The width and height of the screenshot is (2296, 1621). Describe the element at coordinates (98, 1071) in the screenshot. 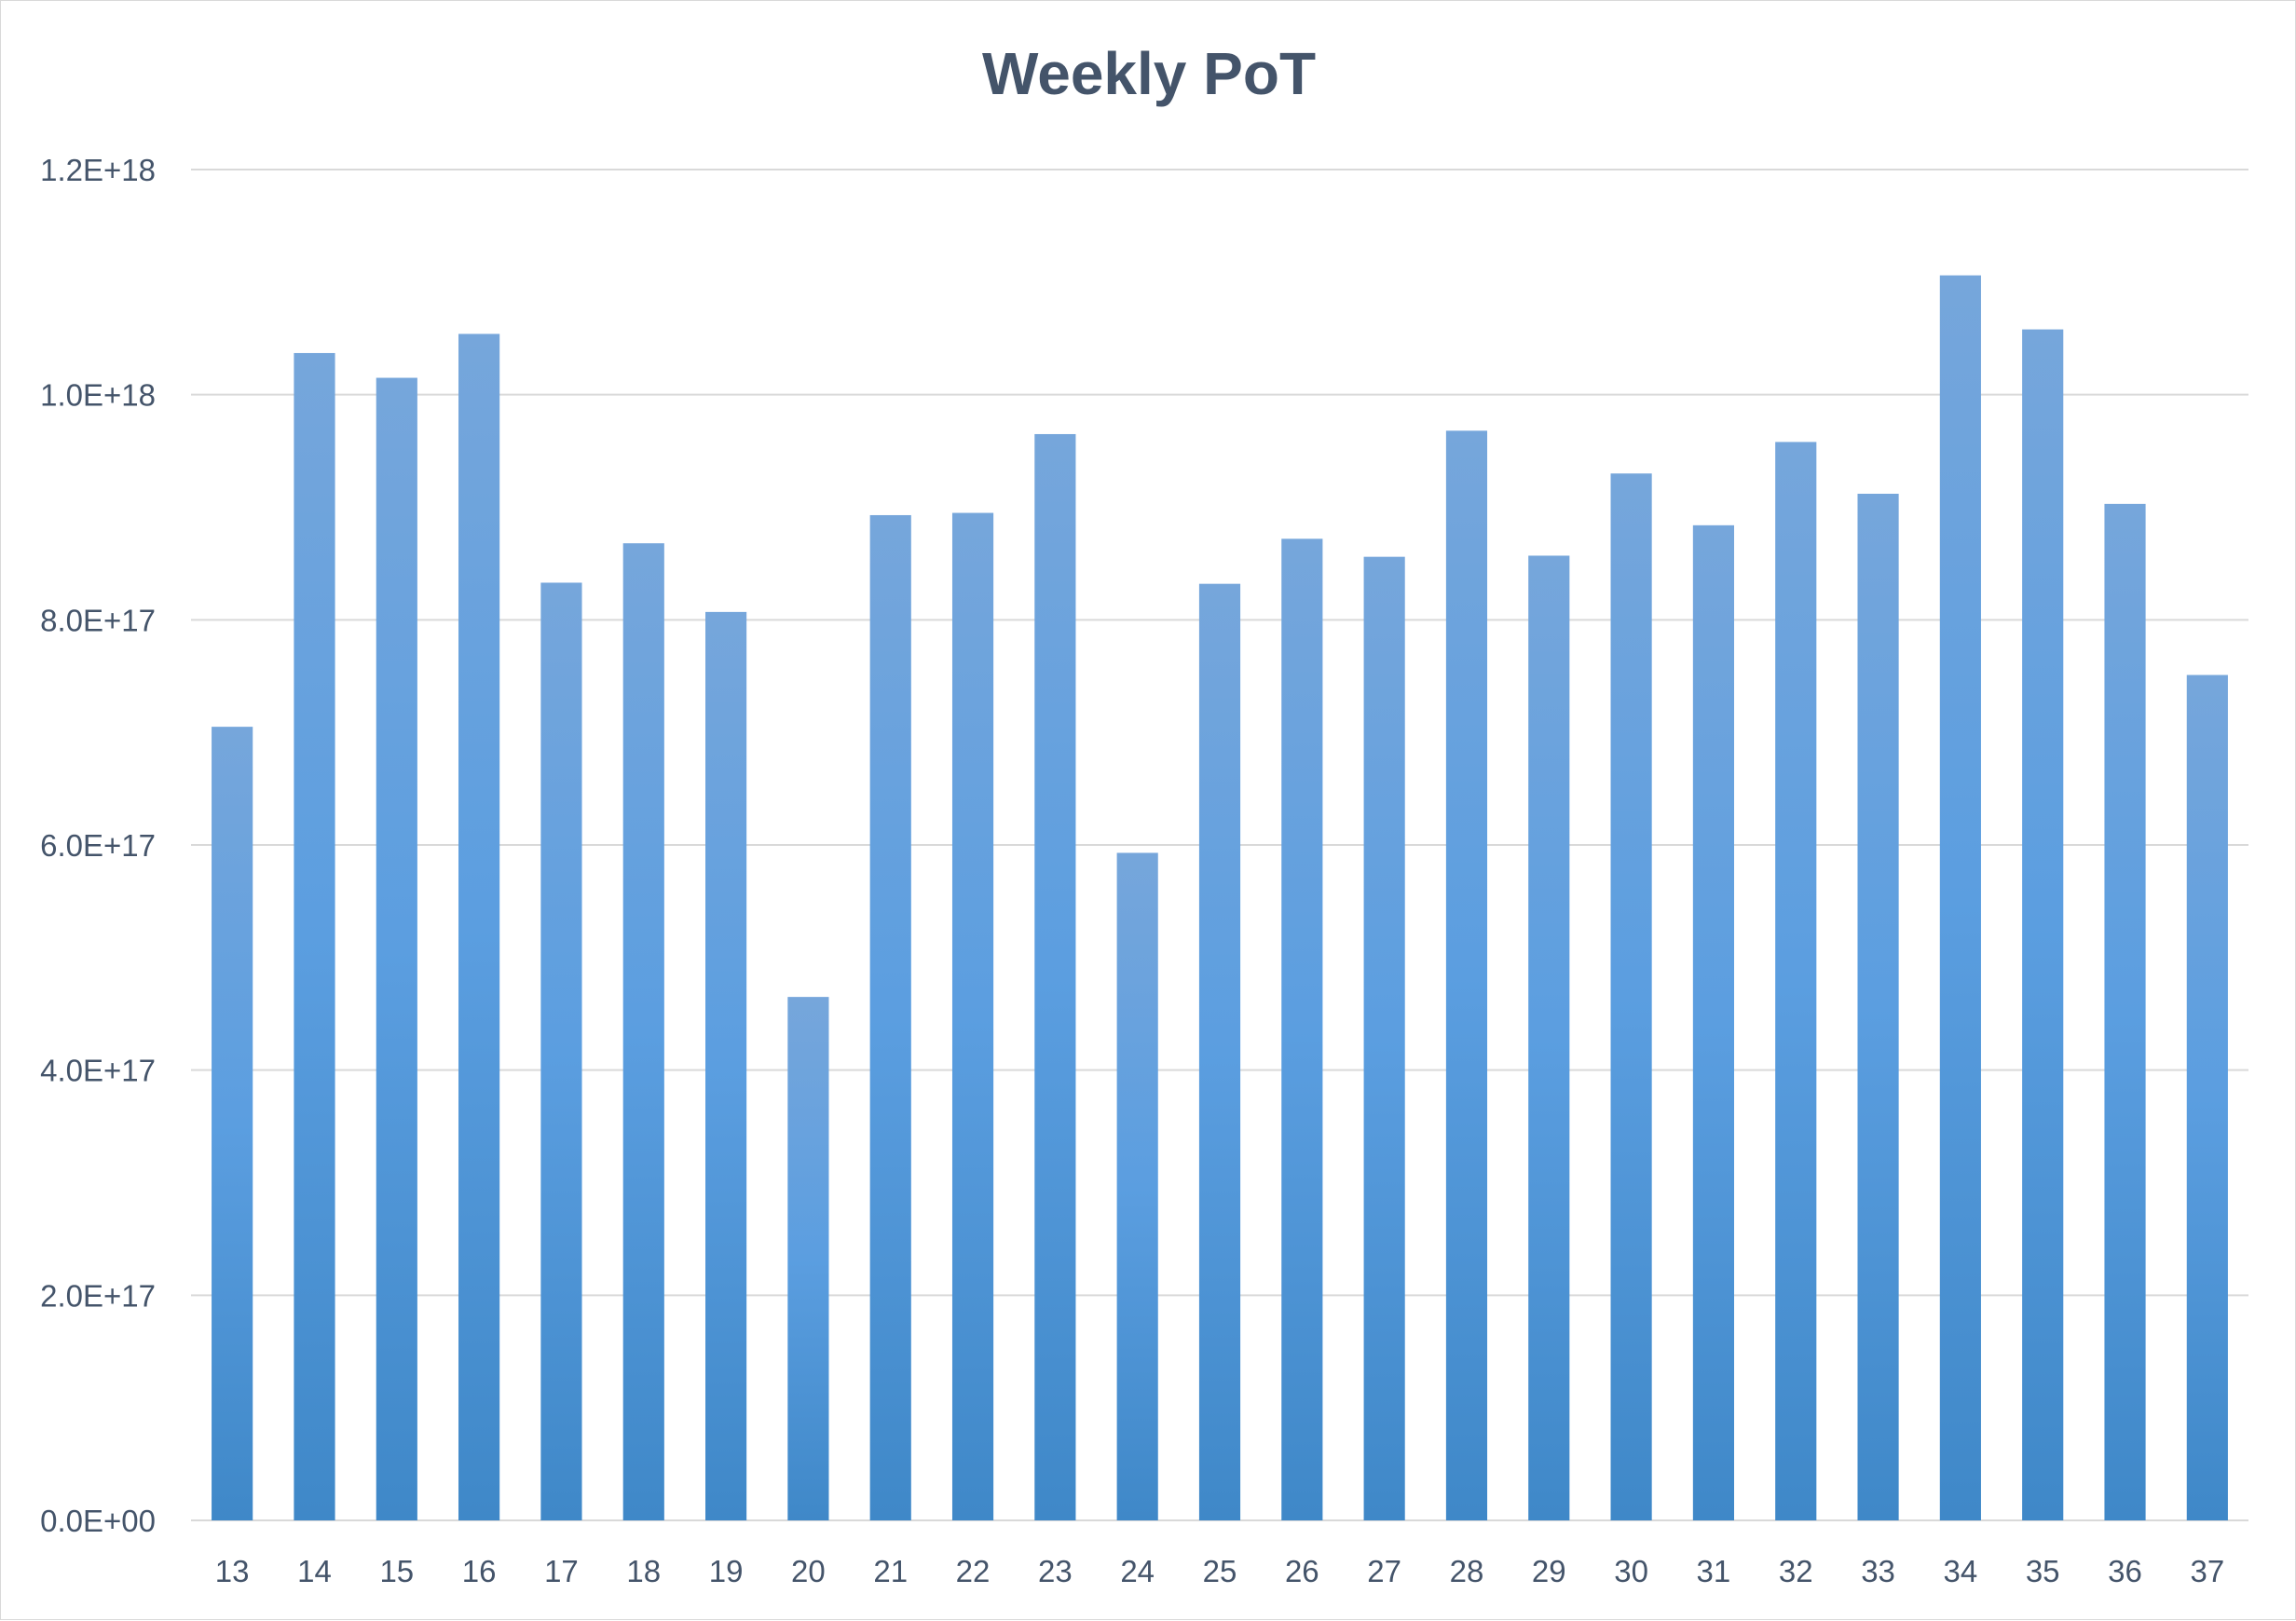

I see `y-tick-label: 4.0E+17` at that location.